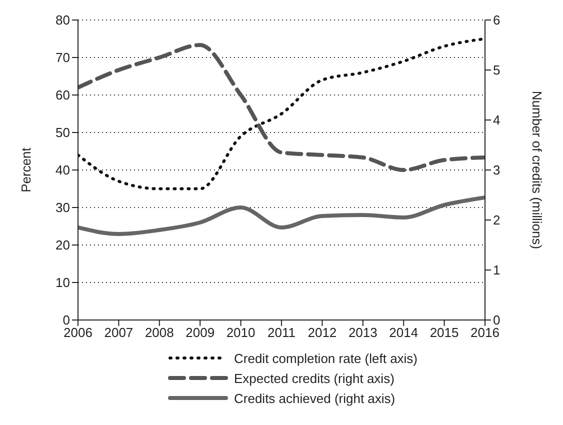  What do you see at coordinates (63, 20) in the screenshot?
I see `y-tick-label: 80` at bounding box center [63, 20].